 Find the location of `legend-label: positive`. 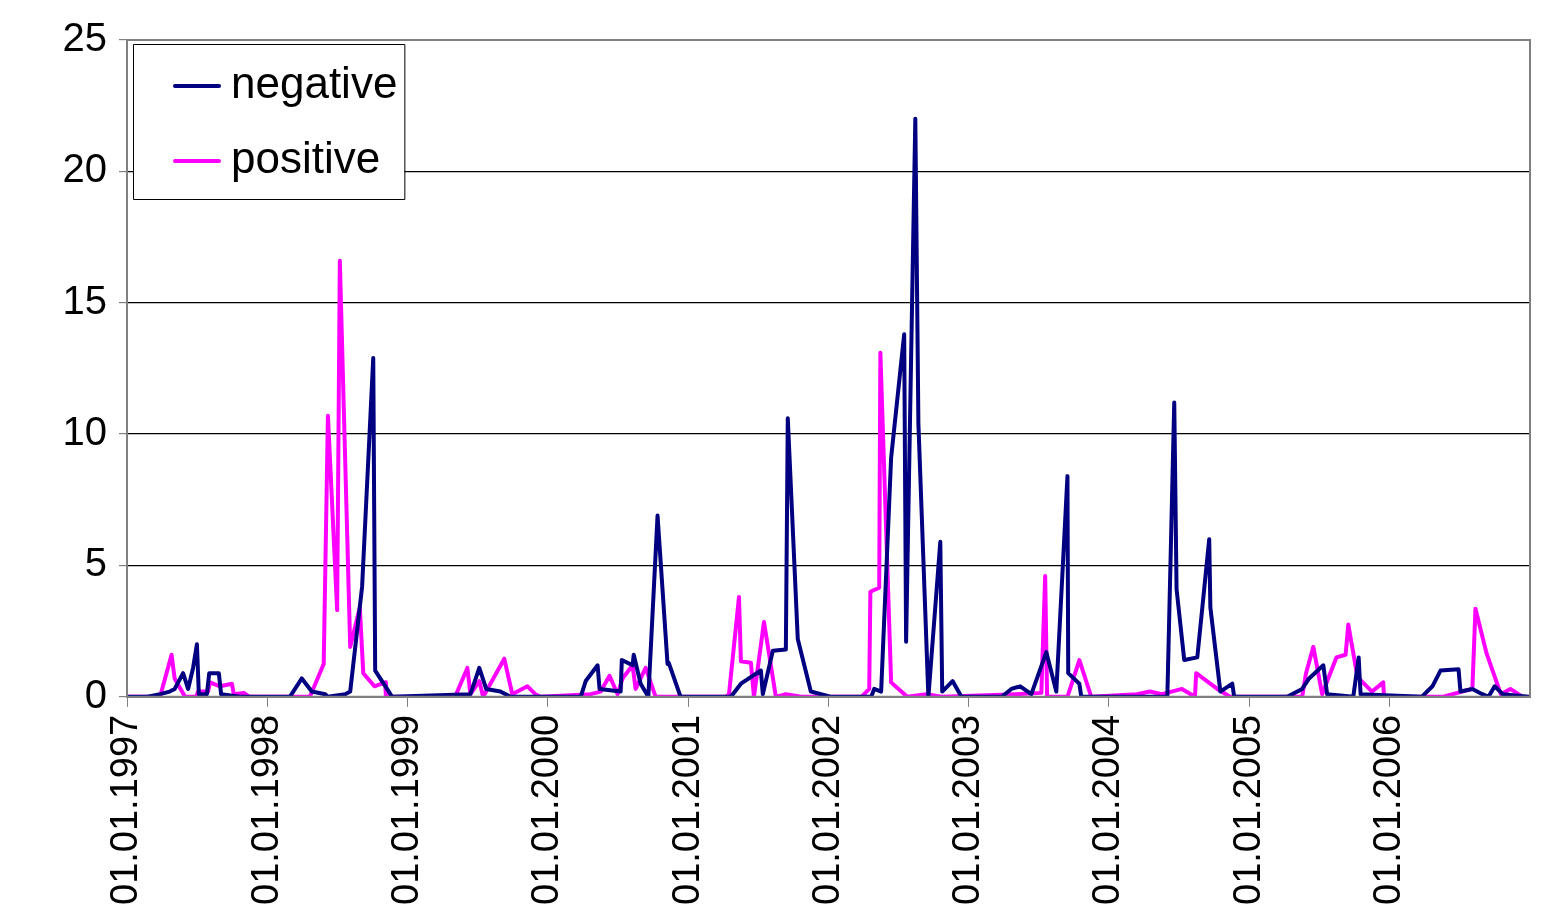

legend-label: positive is located at coordinates (306, 158).